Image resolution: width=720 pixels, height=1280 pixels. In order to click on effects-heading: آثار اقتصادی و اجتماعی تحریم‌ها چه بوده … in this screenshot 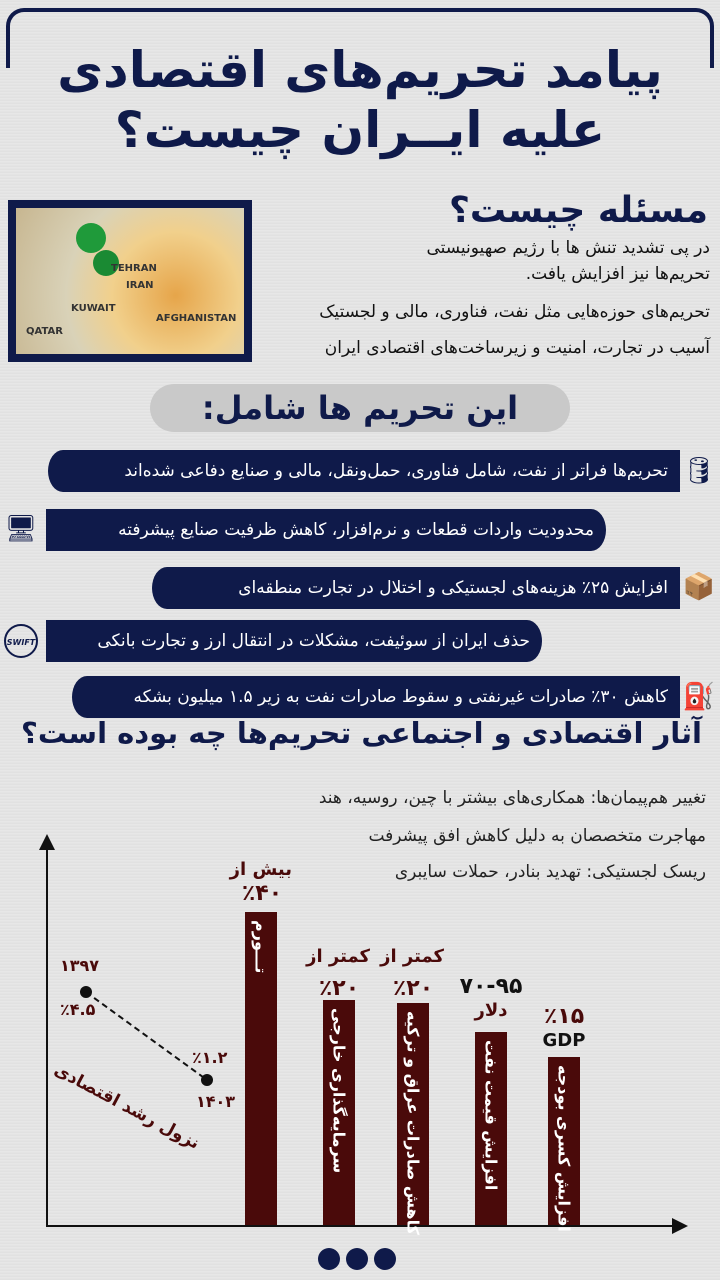, I will do `click(361, 733)`.